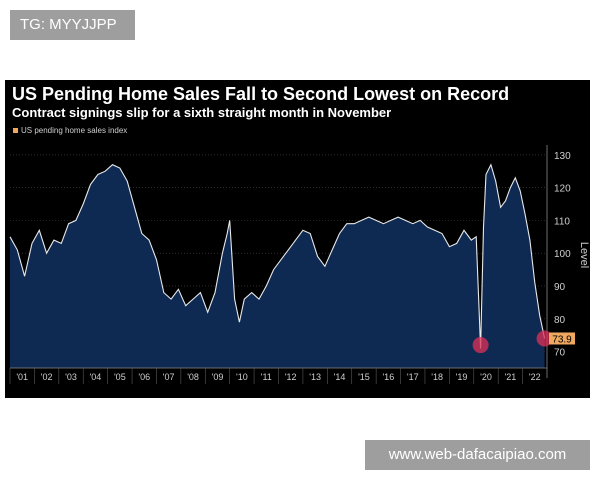 This screenshot has width=600, height=480. Describe the element at coordinates (72, 25) in the screenshot. I see `channel-tag: TG: MYYJJPP` at that location.